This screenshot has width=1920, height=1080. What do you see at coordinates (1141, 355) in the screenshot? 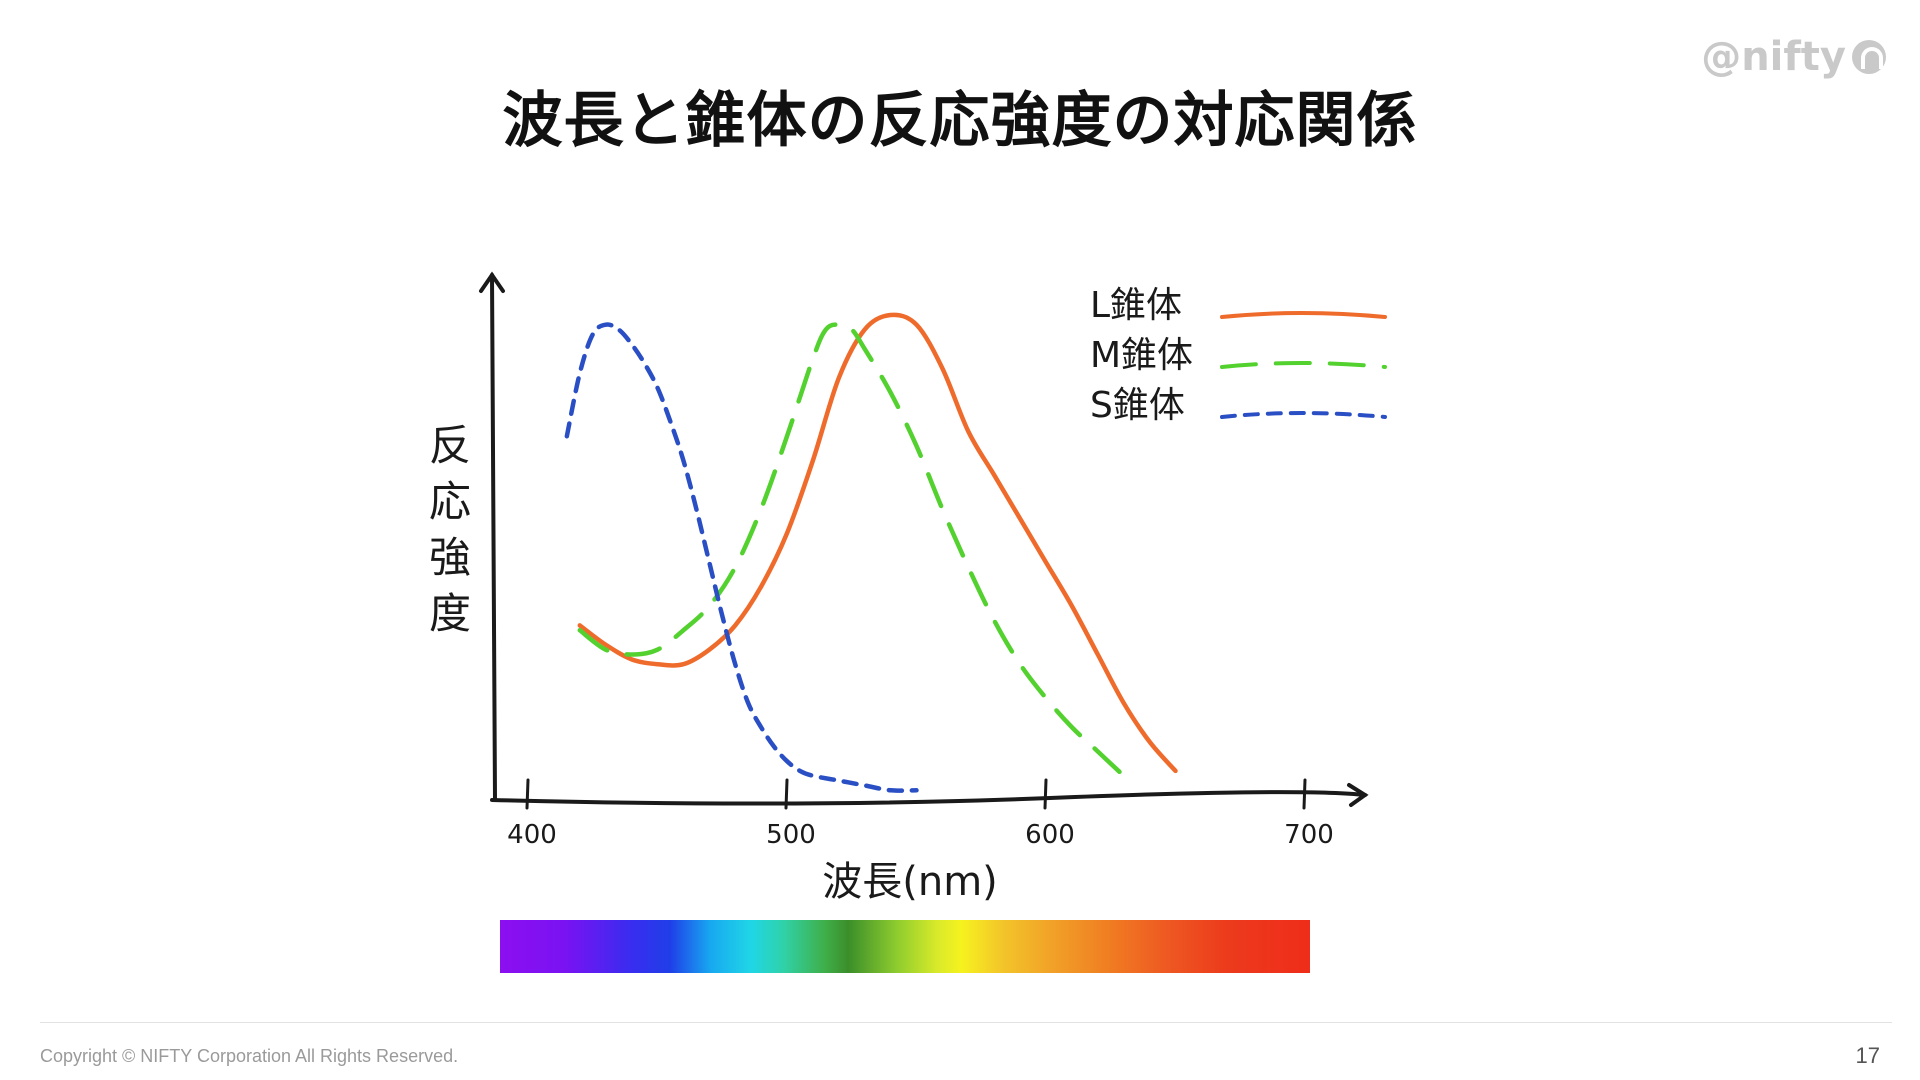
I see `legend-label: M錐体` at bounding box center [1141, 355].